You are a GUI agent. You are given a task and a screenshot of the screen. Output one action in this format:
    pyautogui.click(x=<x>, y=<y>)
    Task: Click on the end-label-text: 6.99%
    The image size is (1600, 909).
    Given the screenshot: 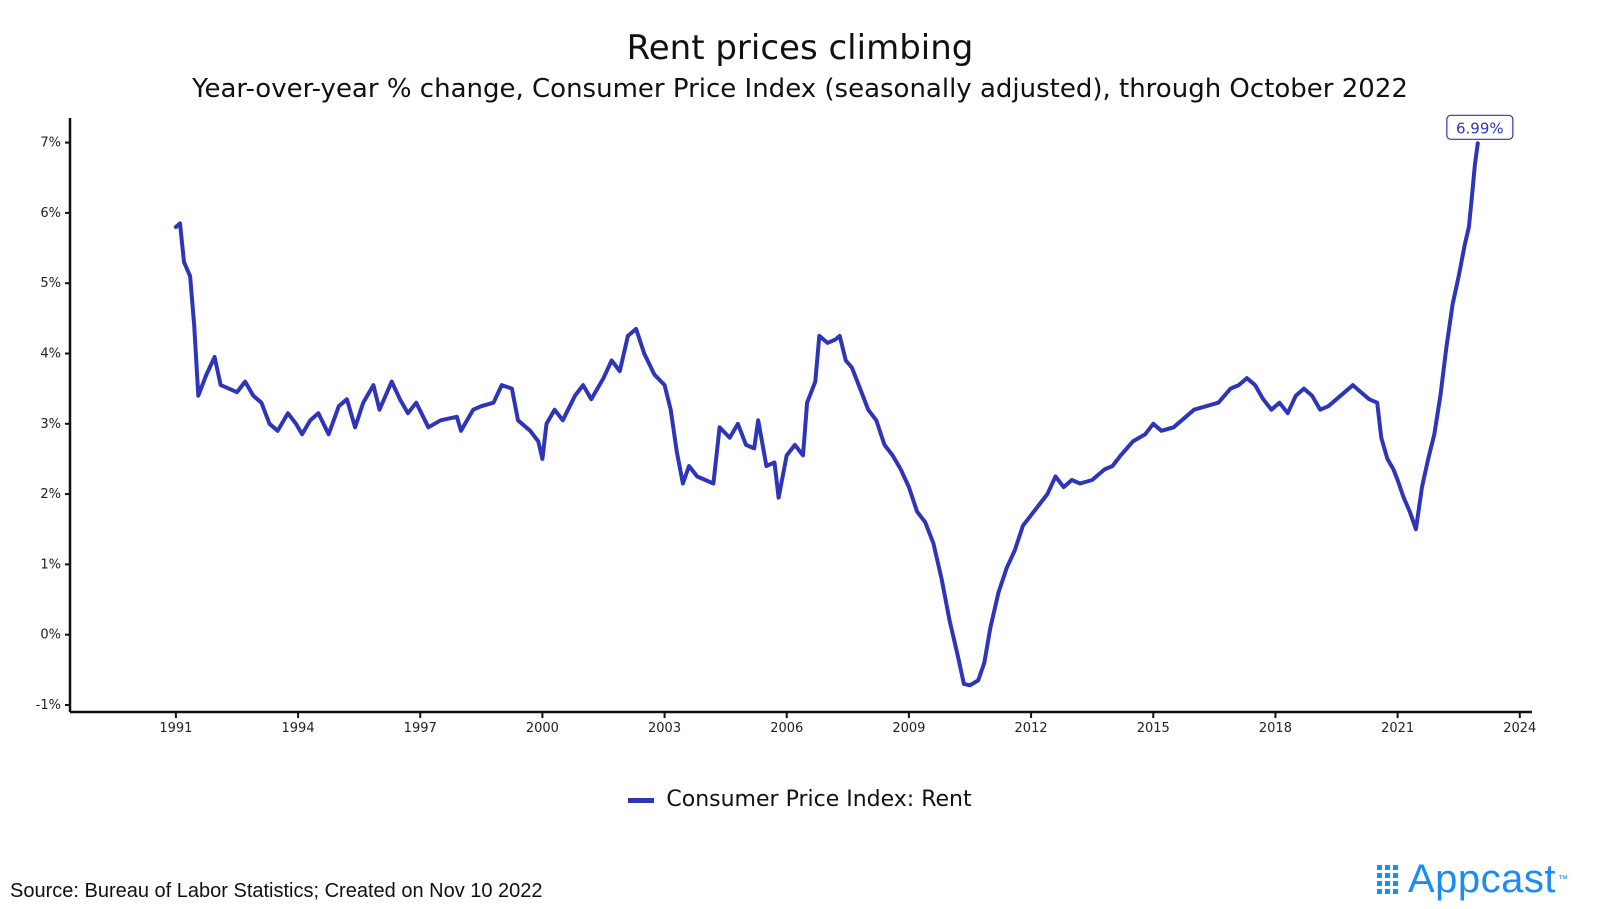 What is the action you would take?
    pyautogui.click(x=1480, y=128)
    